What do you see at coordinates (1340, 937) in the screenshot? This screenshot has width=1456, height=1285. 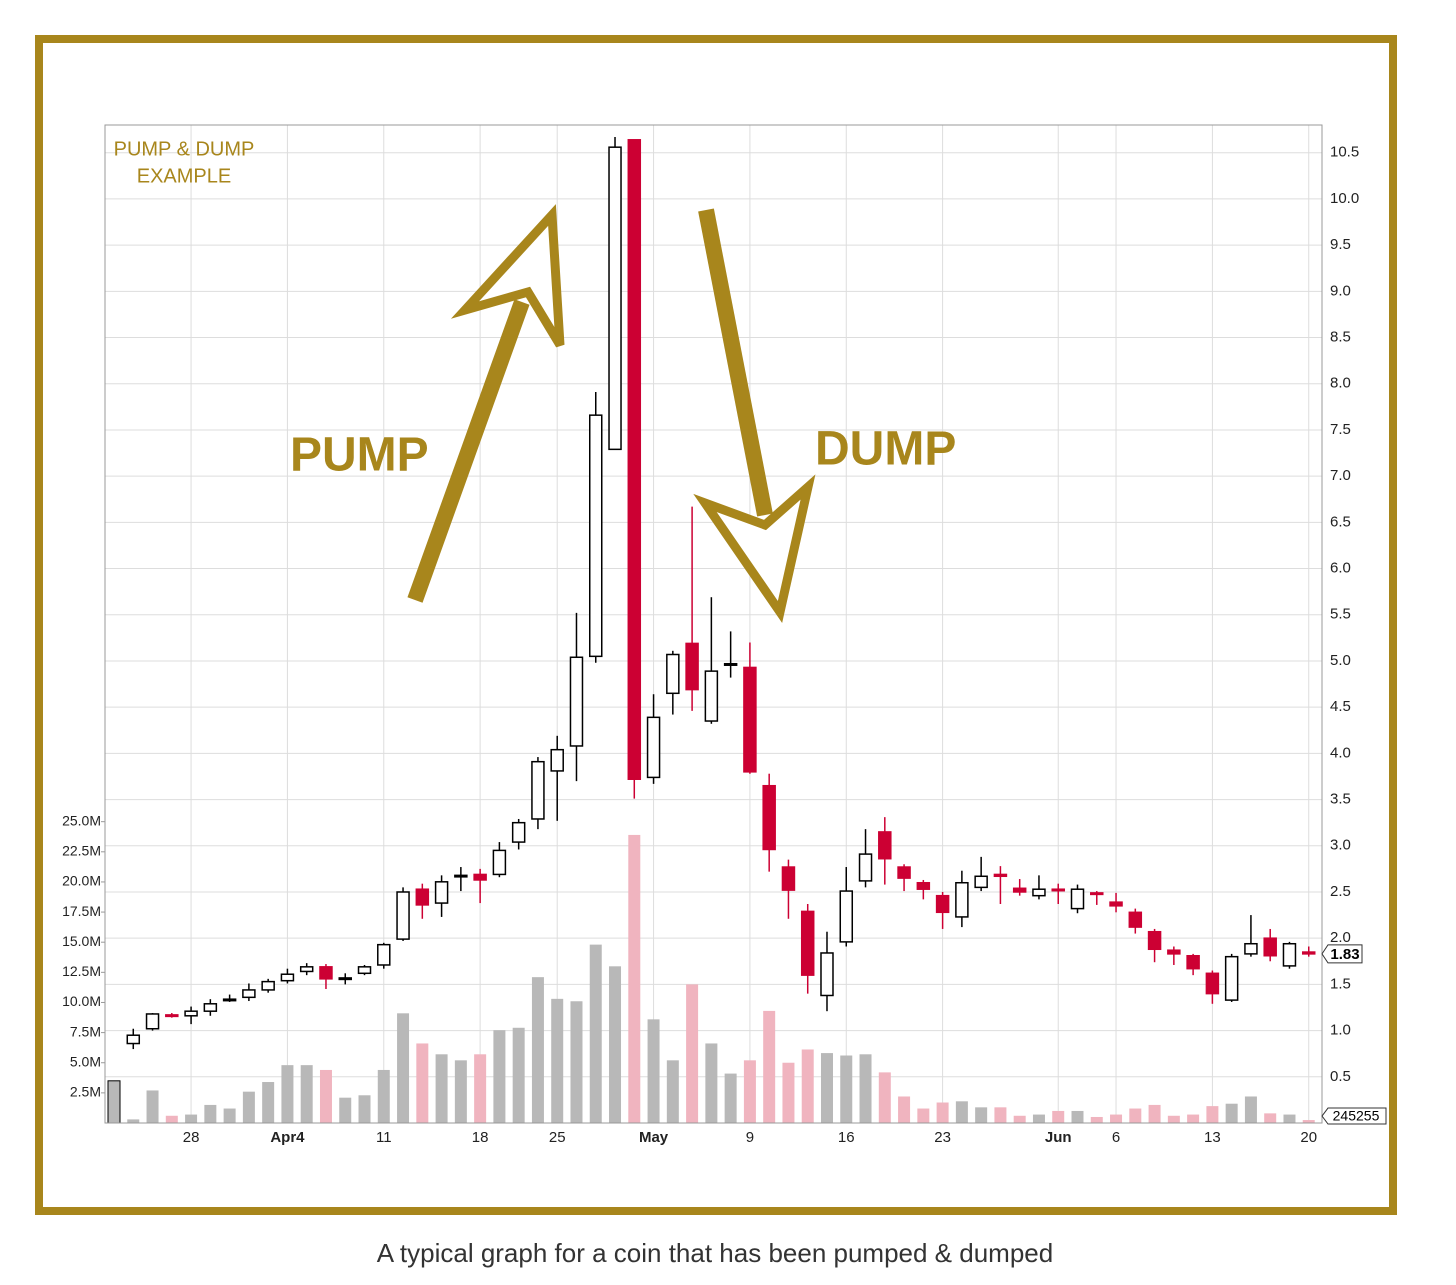 I see `y-tick-label: 2.0` at bounding box center [1340, 937].